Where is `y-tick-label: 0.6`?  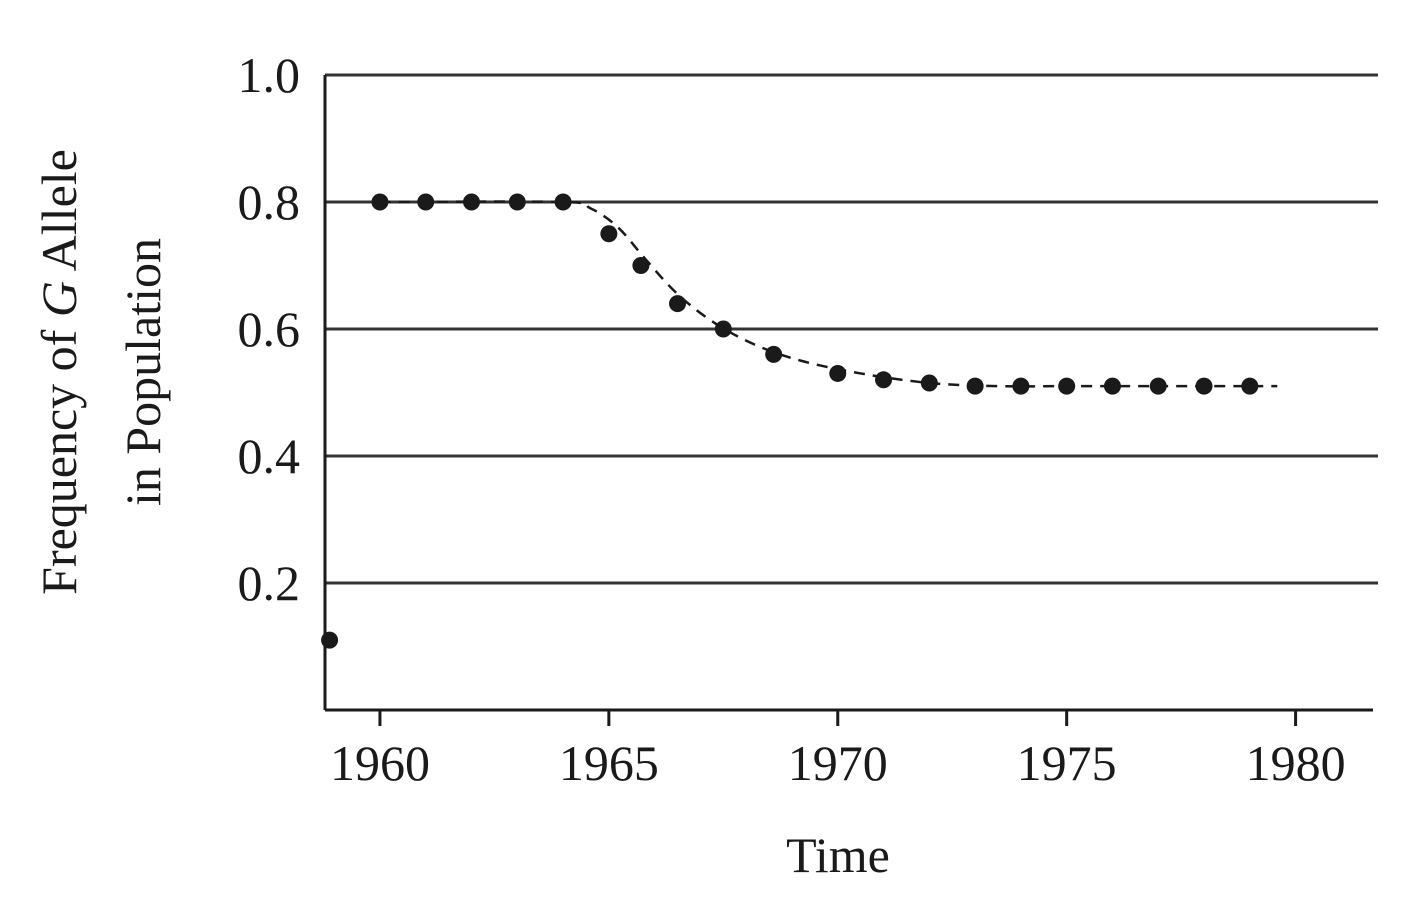
y-tick-label: 0.6 is located at coordinates (269, 329).